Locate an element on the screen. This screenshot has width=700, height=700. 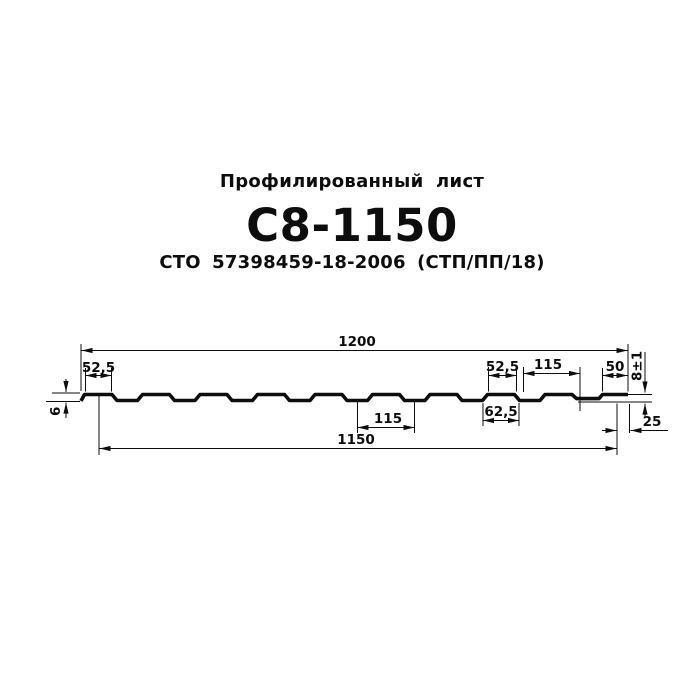
dim-rib-base: 62,5 is located at coordinates (500, 412).